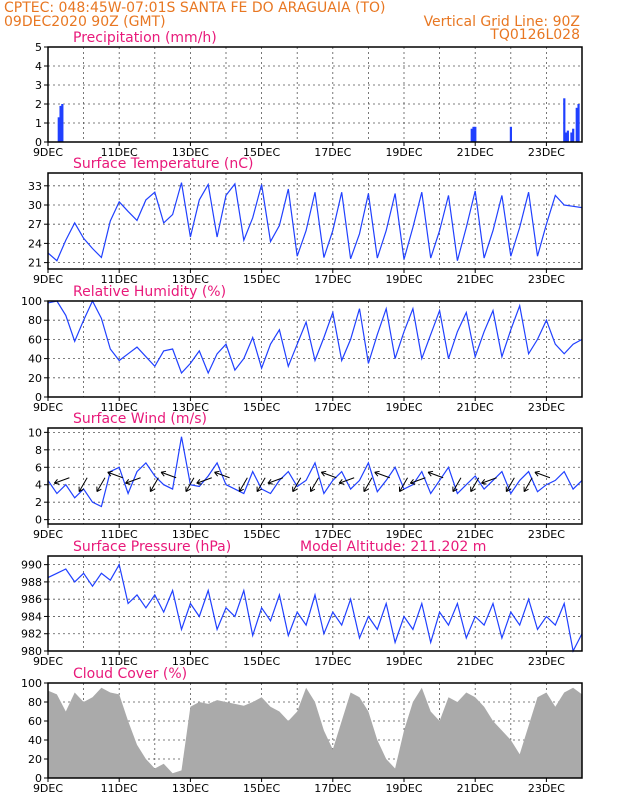 This screenshot has height=800, width=618. Describe the element at coordinates (145, 38) in the screenshot. I see `panel-title: Precipitation (mm/h)` at that location.